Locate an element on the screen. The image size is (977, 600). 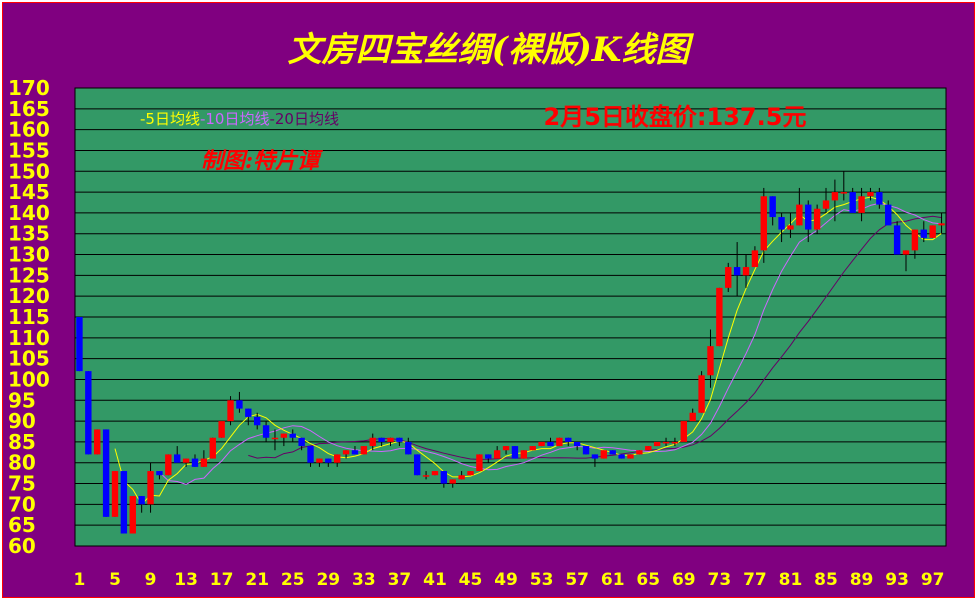
x-tick-label: 57 is located at coordinates (577, 580).